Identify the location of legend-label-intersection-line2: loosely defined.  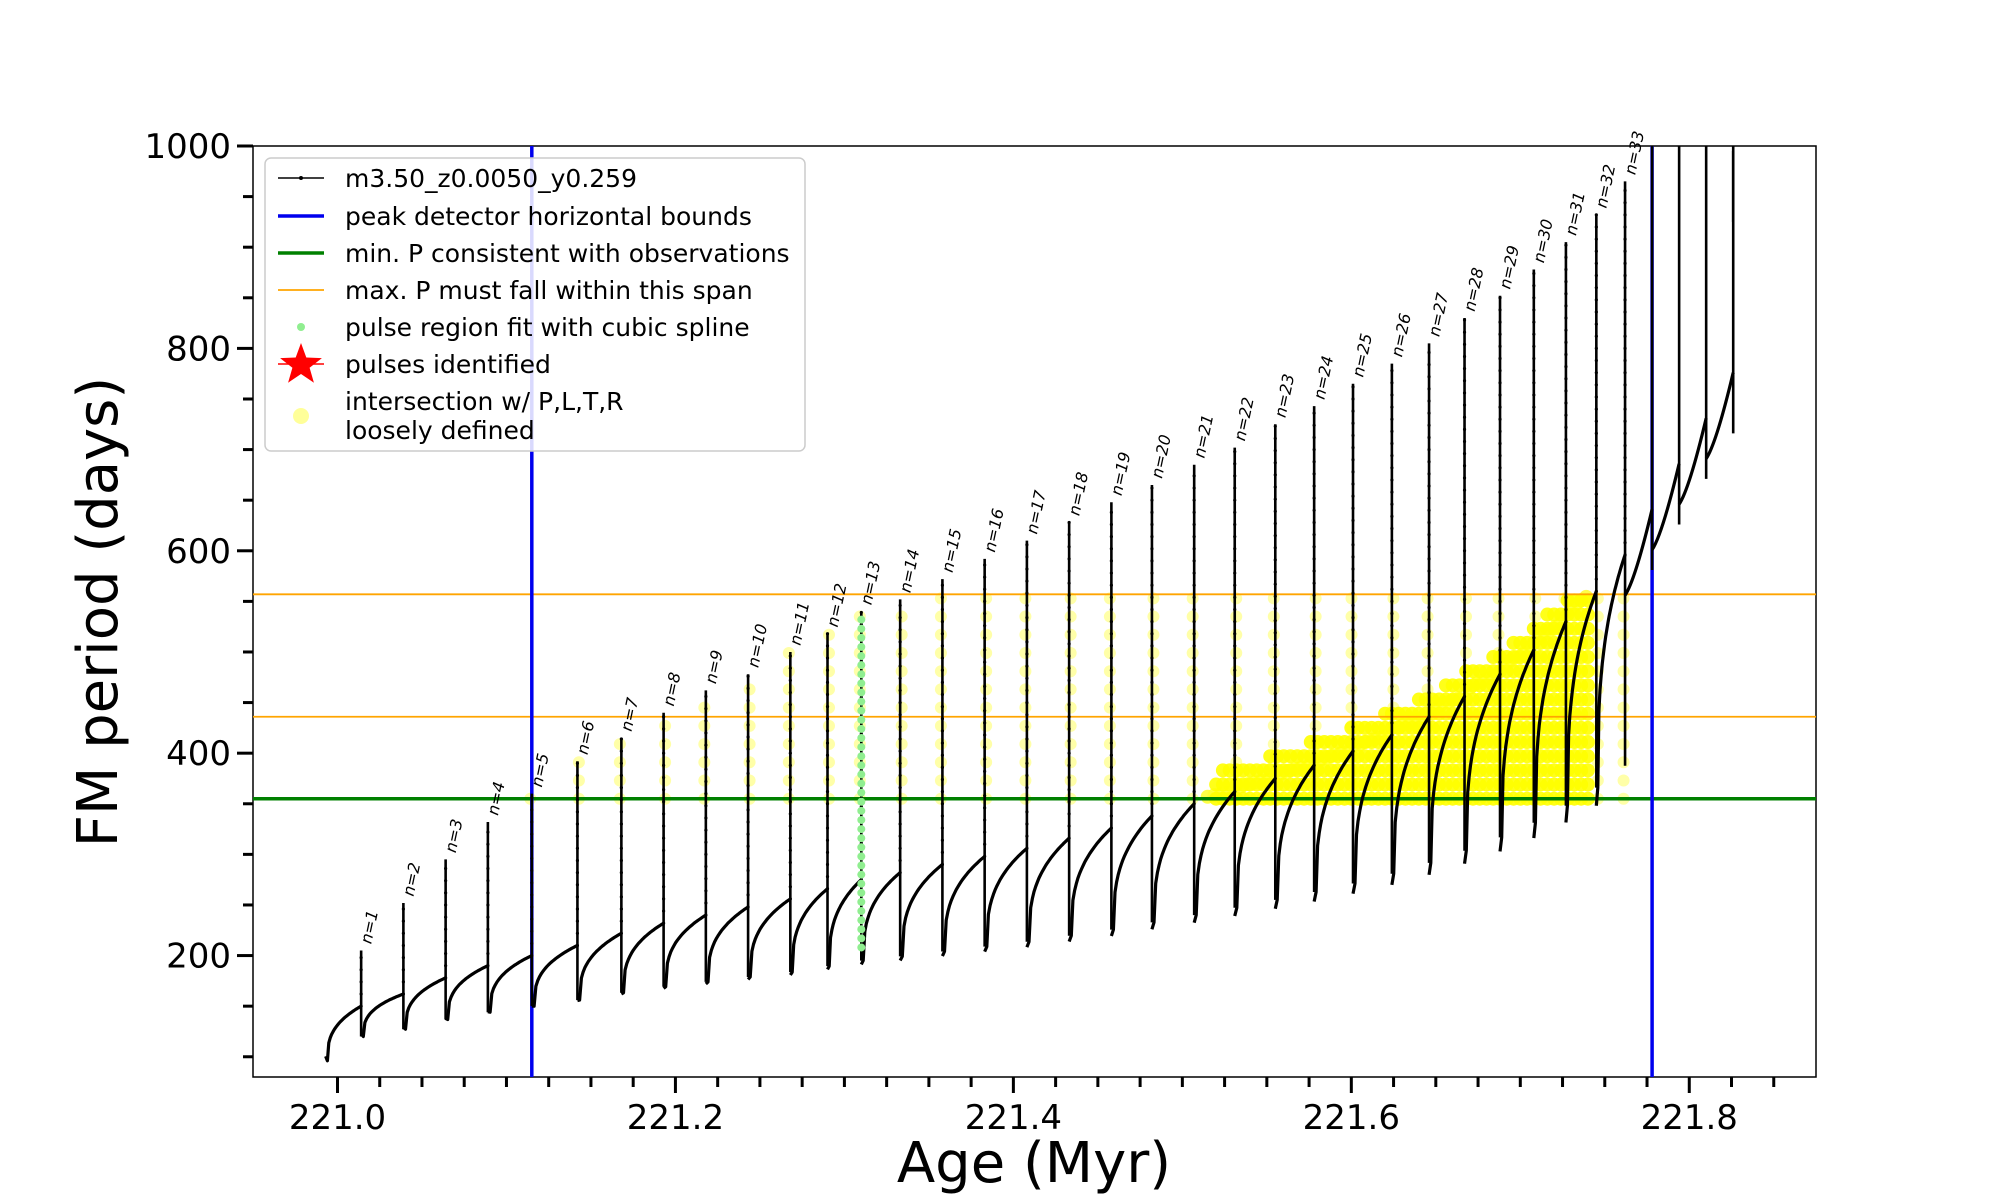
(440, 430).